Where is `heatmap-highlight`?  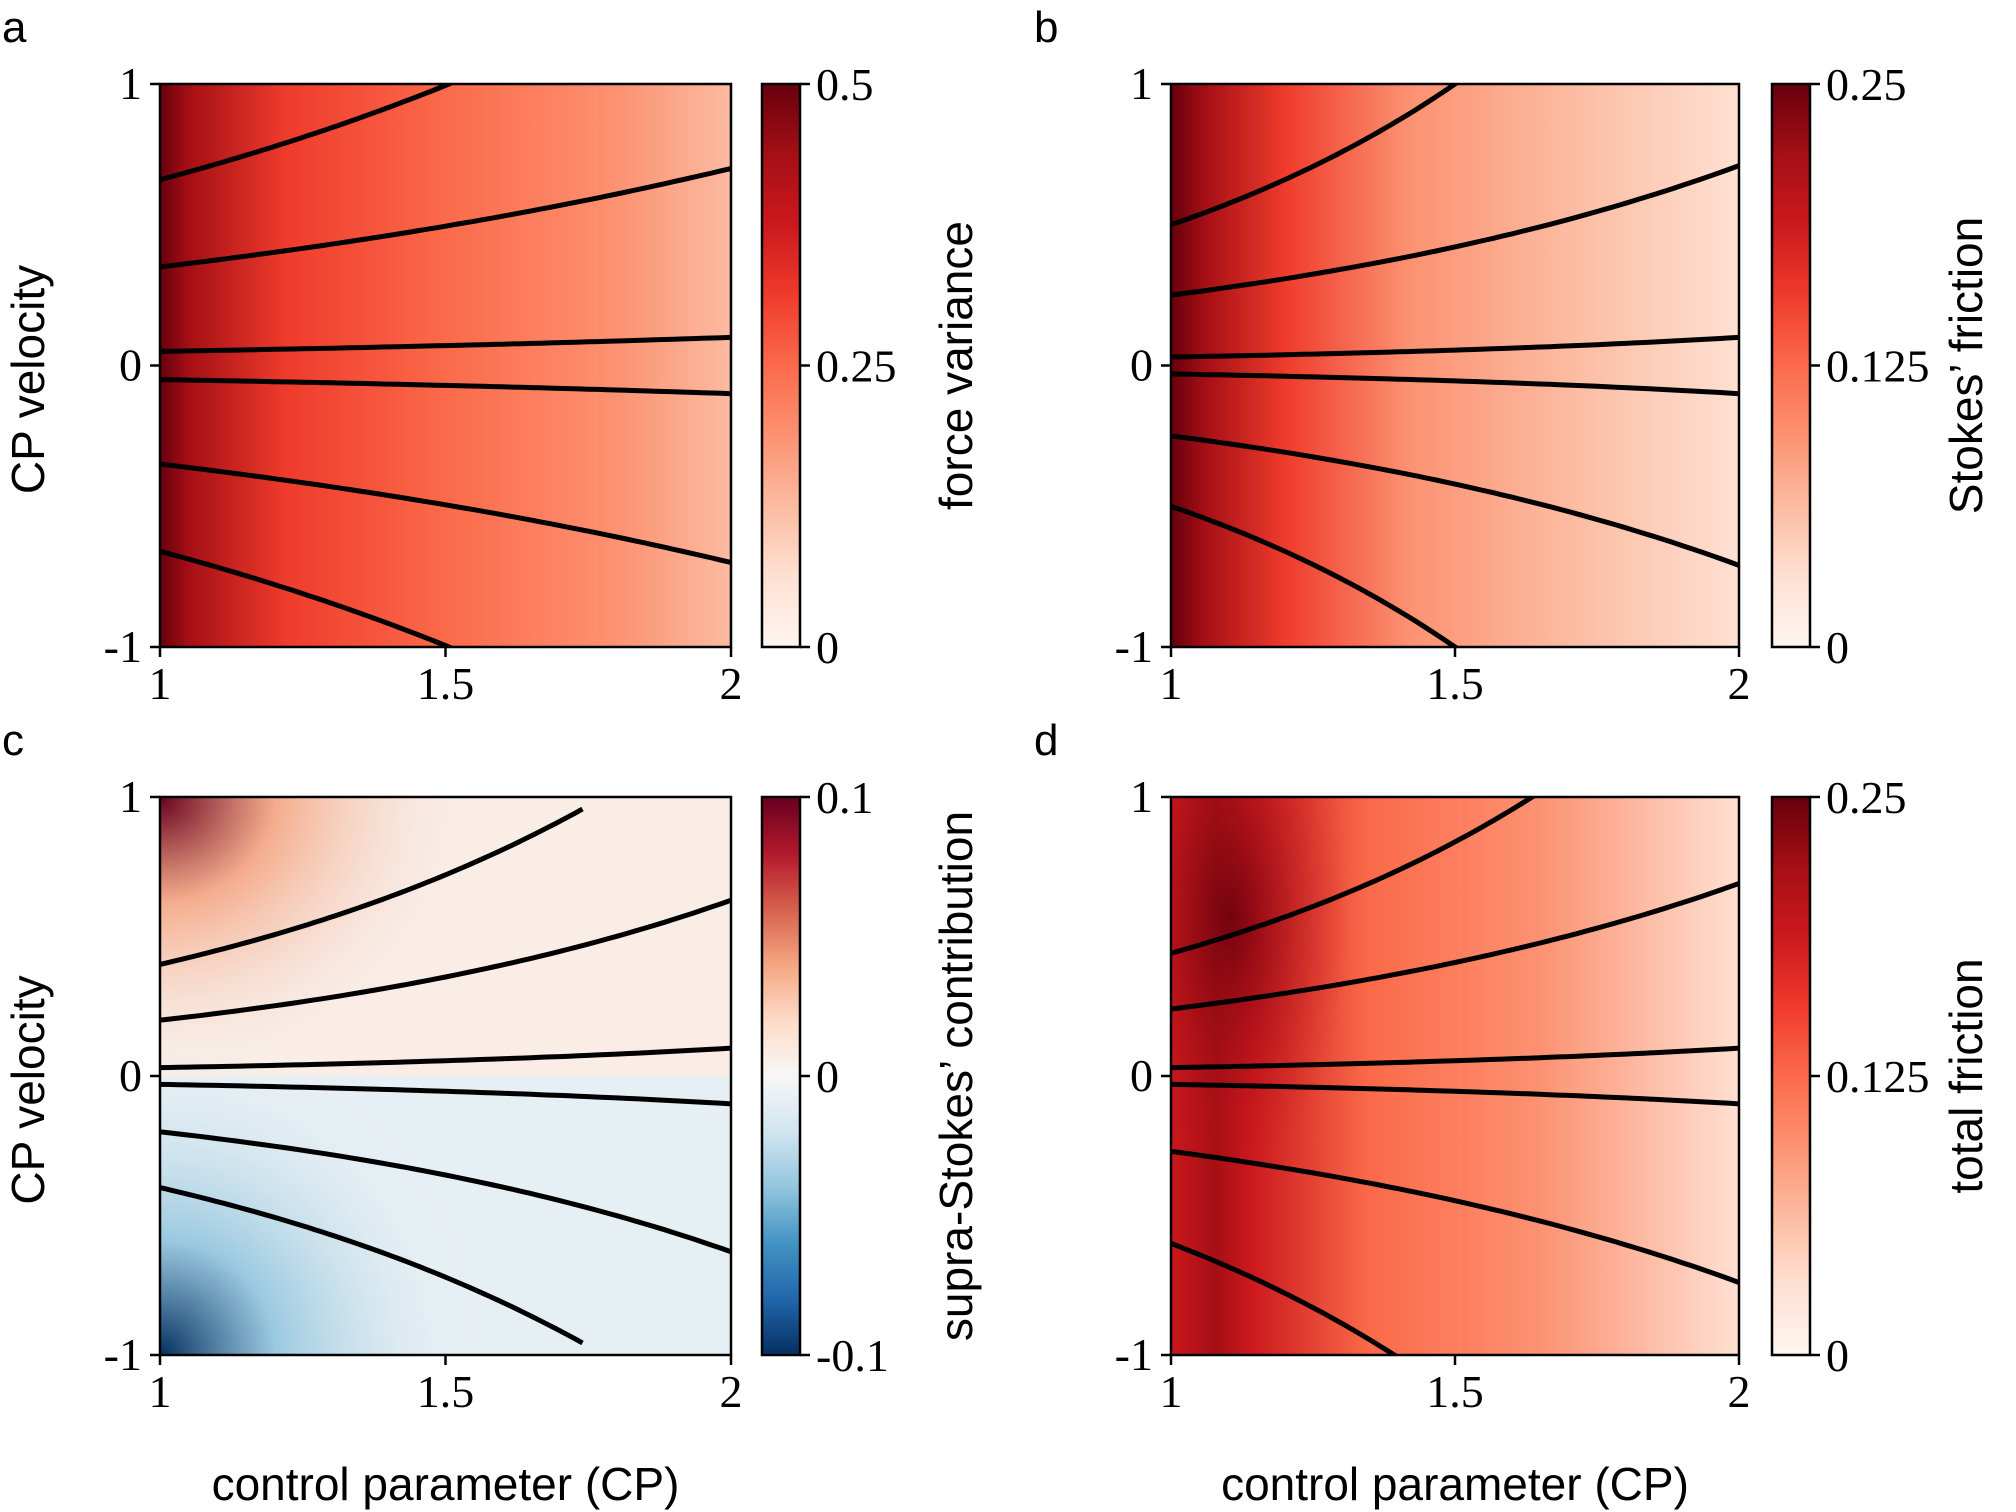
heatmap-highlight is located at coordinates (1261, 987).